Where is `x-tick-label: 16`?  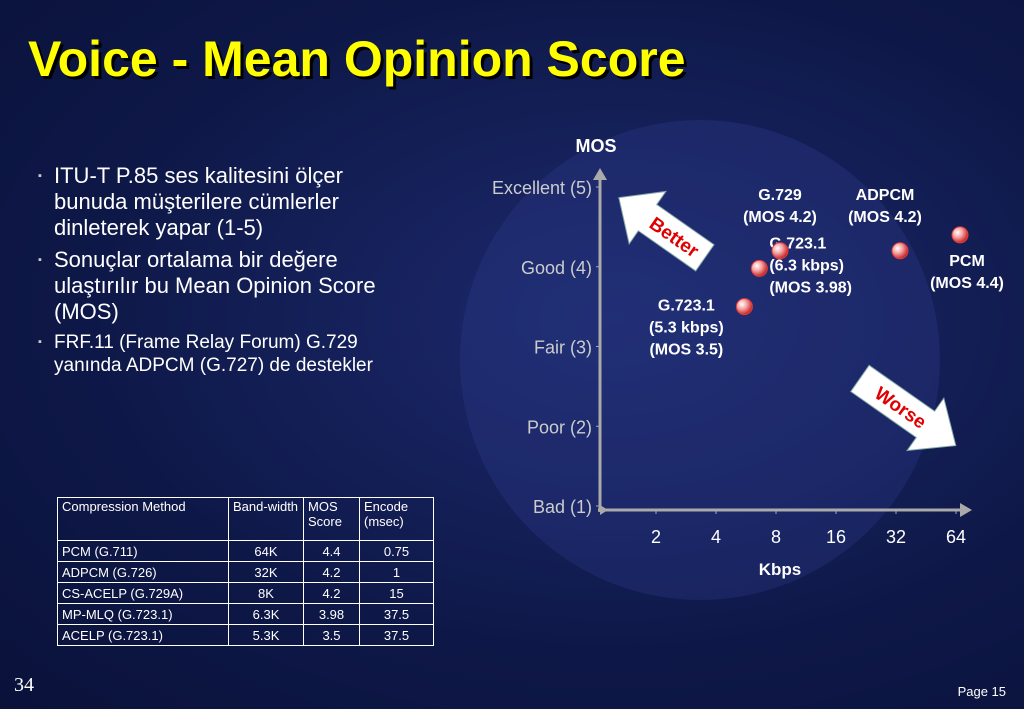
x-tick-label: 16 is located at coordinates (836, 537).